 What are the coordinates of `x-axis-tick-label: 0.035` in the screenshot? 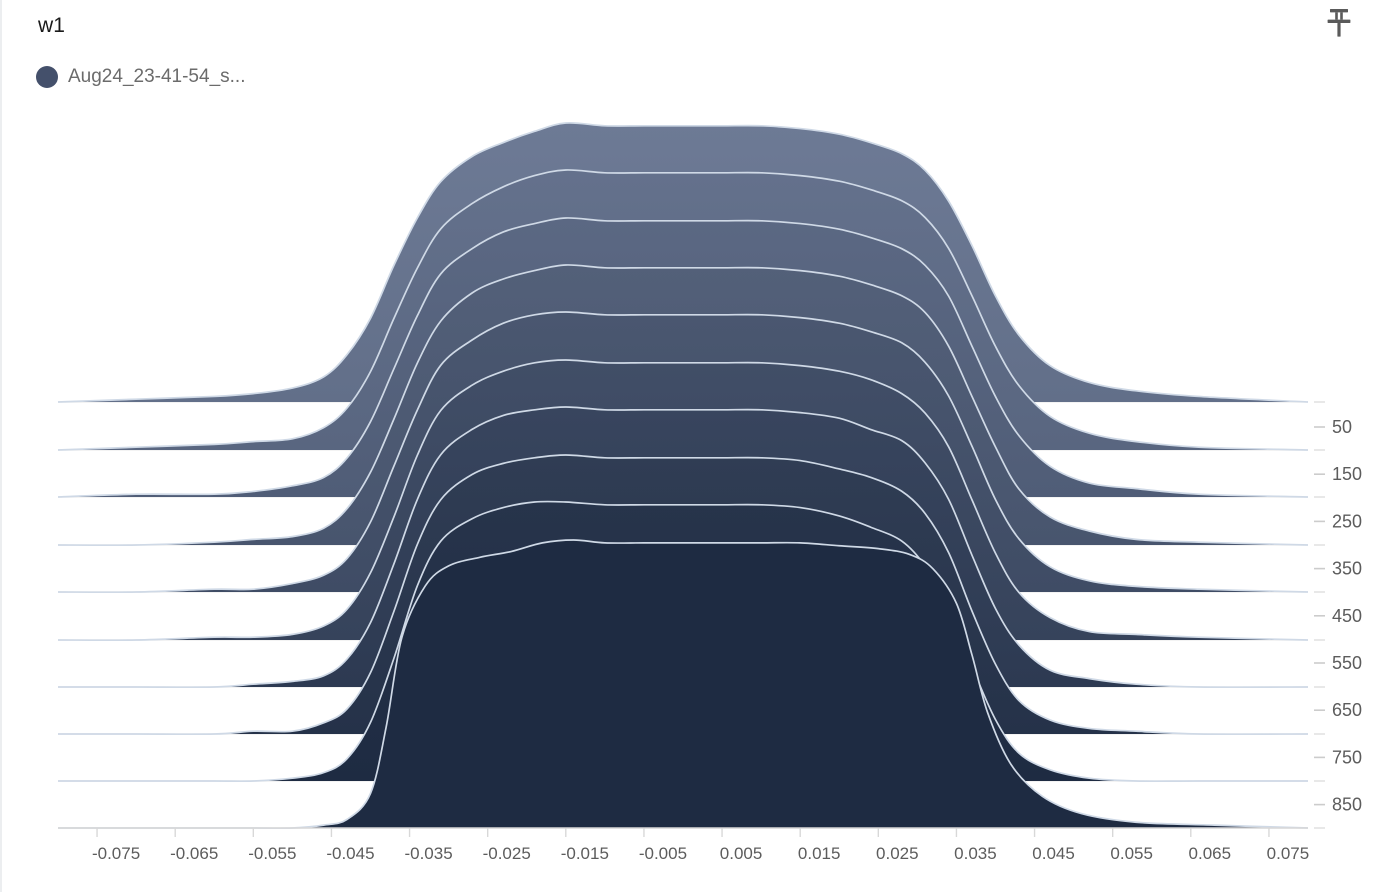 It's located at (975, 853).